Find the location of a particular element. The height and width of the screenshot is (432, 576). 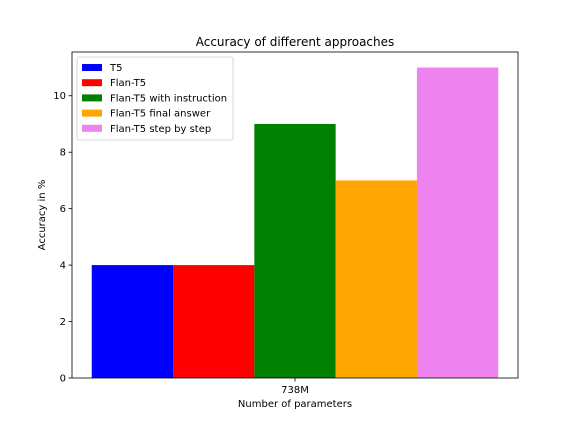

x-axis-label: Number of parameters is located at coordinates (295, 404).